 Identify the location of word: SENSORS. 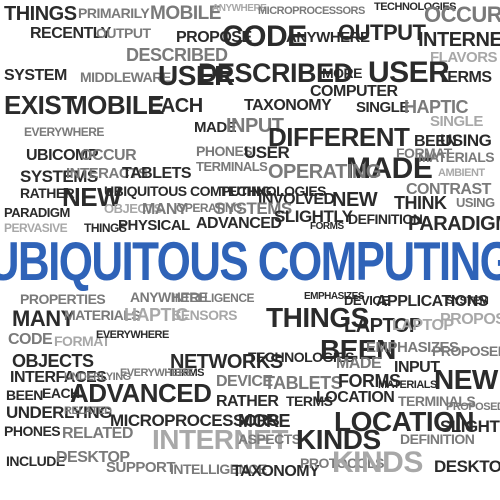
(204, 315).